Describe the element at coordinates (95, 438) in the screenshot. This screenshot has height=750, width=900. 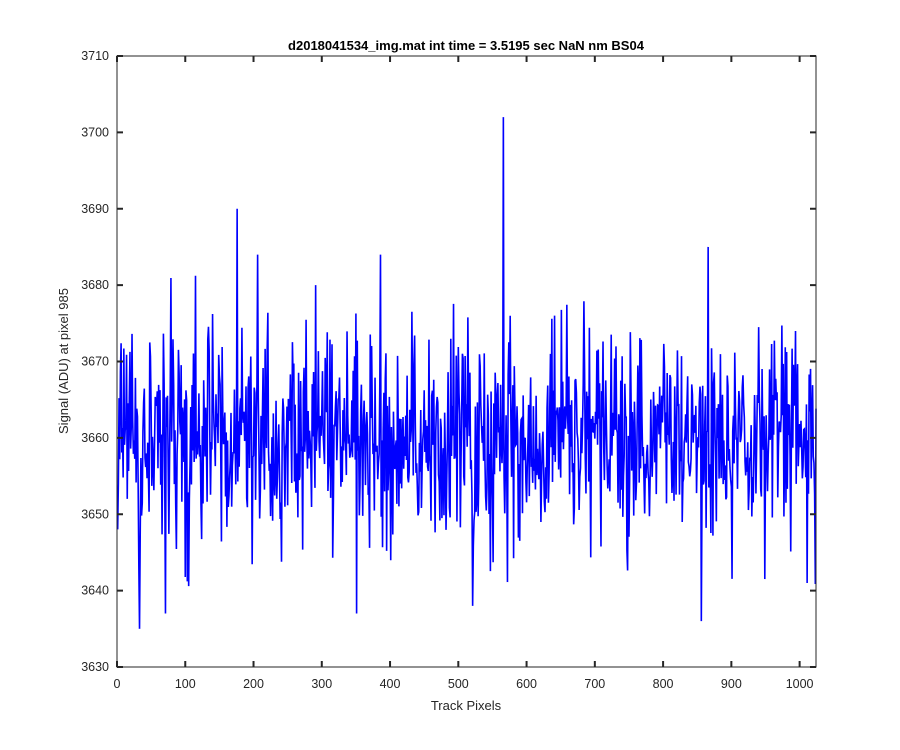
I see `y-tick-label: 3660` at that location.